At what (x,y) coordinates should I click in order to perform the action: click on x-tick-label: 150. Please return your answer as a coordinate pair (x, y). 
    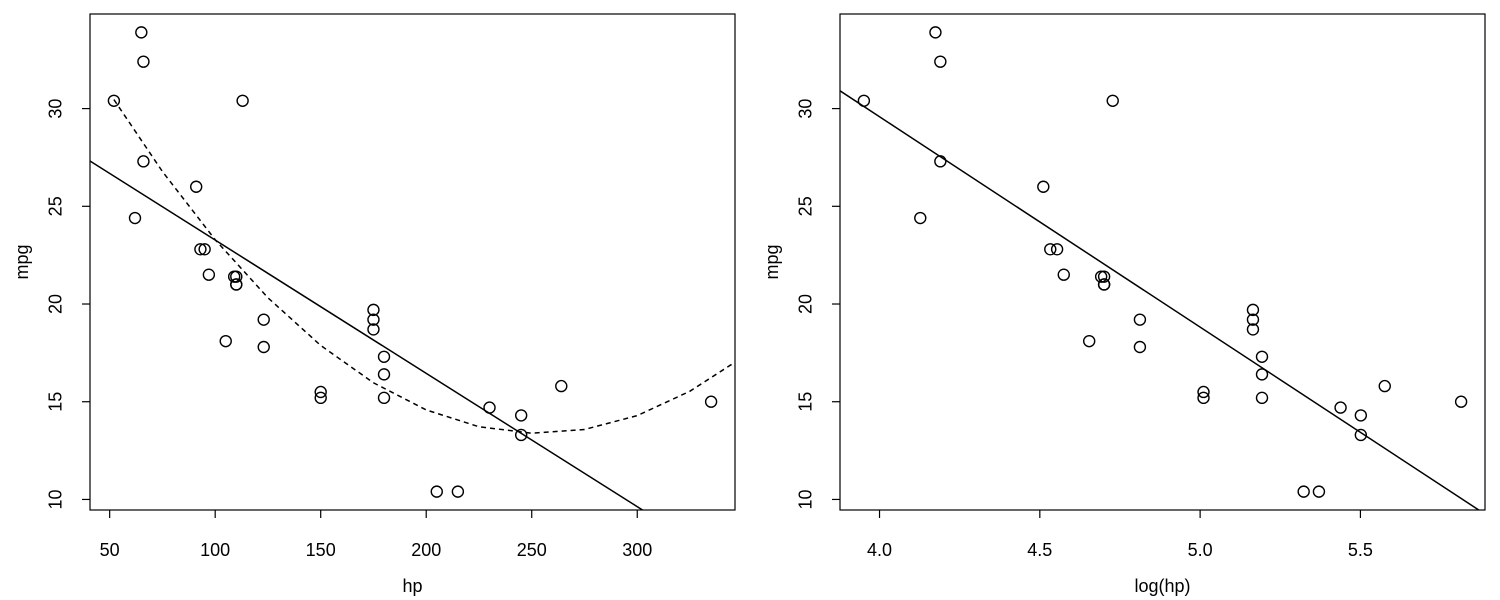
    Looking at the image, I should click on (321, 550).